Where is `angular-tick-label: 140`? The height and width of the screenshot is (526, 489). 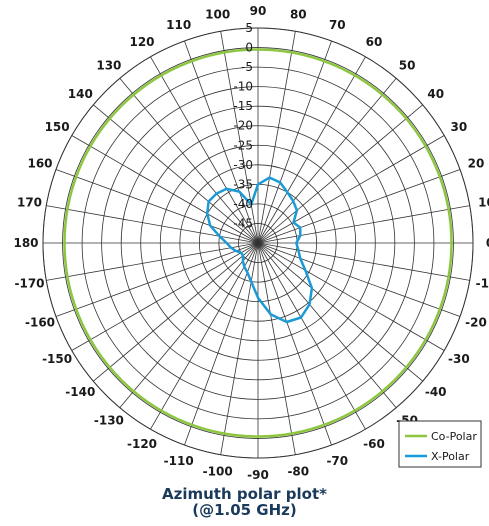
angular-tick-label: 140 is located at coordinates (80, 94).